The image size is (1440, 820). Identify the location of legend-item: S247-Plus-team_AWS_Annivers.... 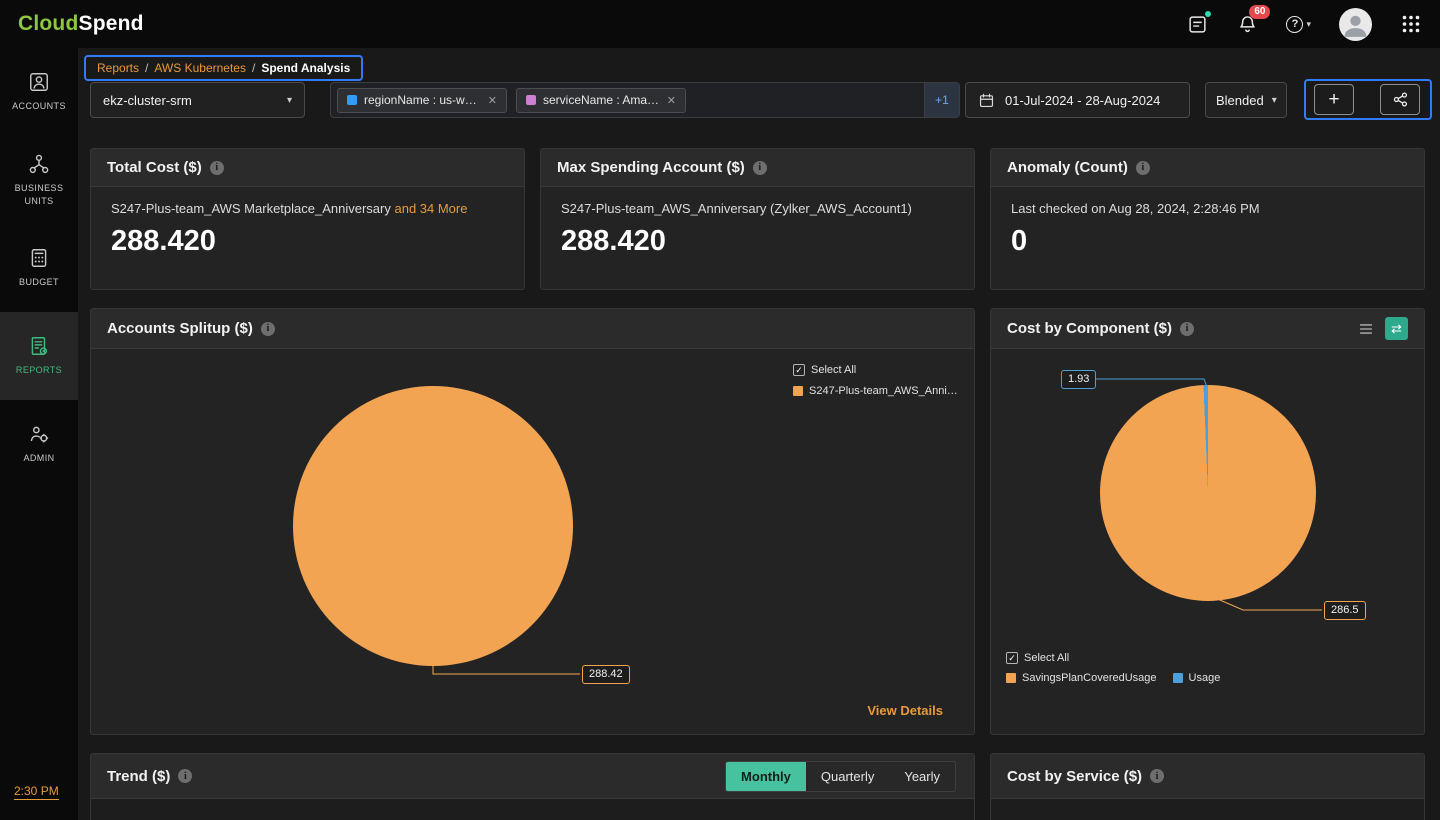
(876, 391).